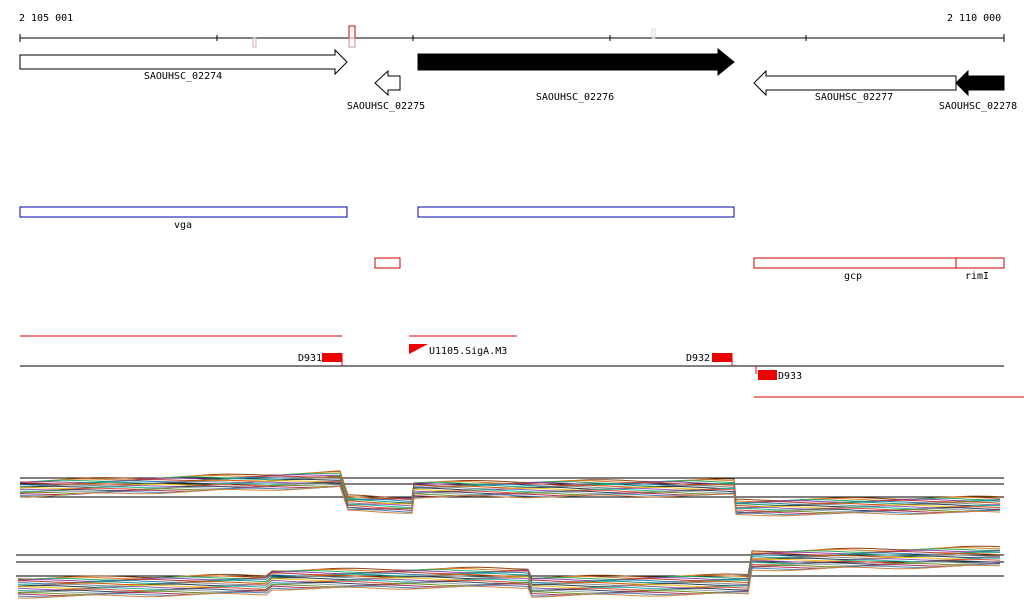 The height and width of the screenshot is (615, 1024). What do you see at coordinates (387, 263) in the screenshot?
I see `annotation-box-small` at bounding box center [387, 263].